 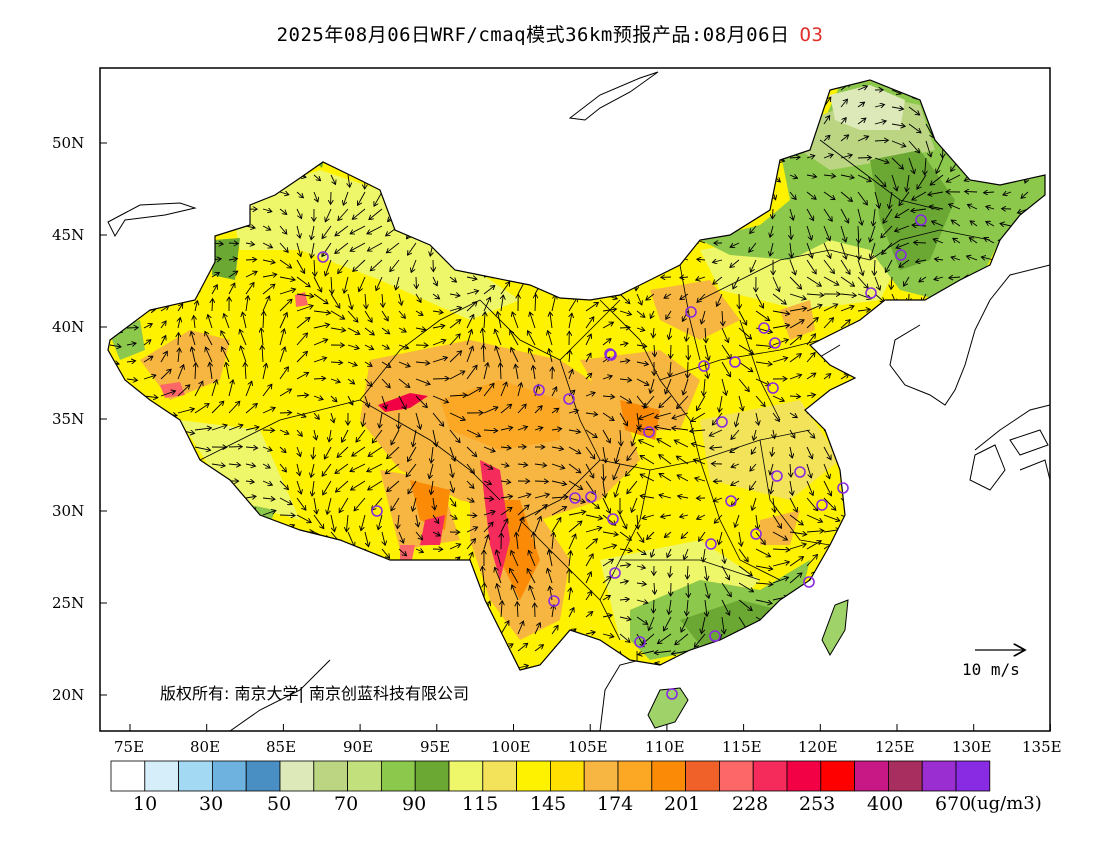 What do you see at coordinates (972, 747) in the screenshot?
I see `lon-label-130E: 130E` at bounding box center [972, 747].